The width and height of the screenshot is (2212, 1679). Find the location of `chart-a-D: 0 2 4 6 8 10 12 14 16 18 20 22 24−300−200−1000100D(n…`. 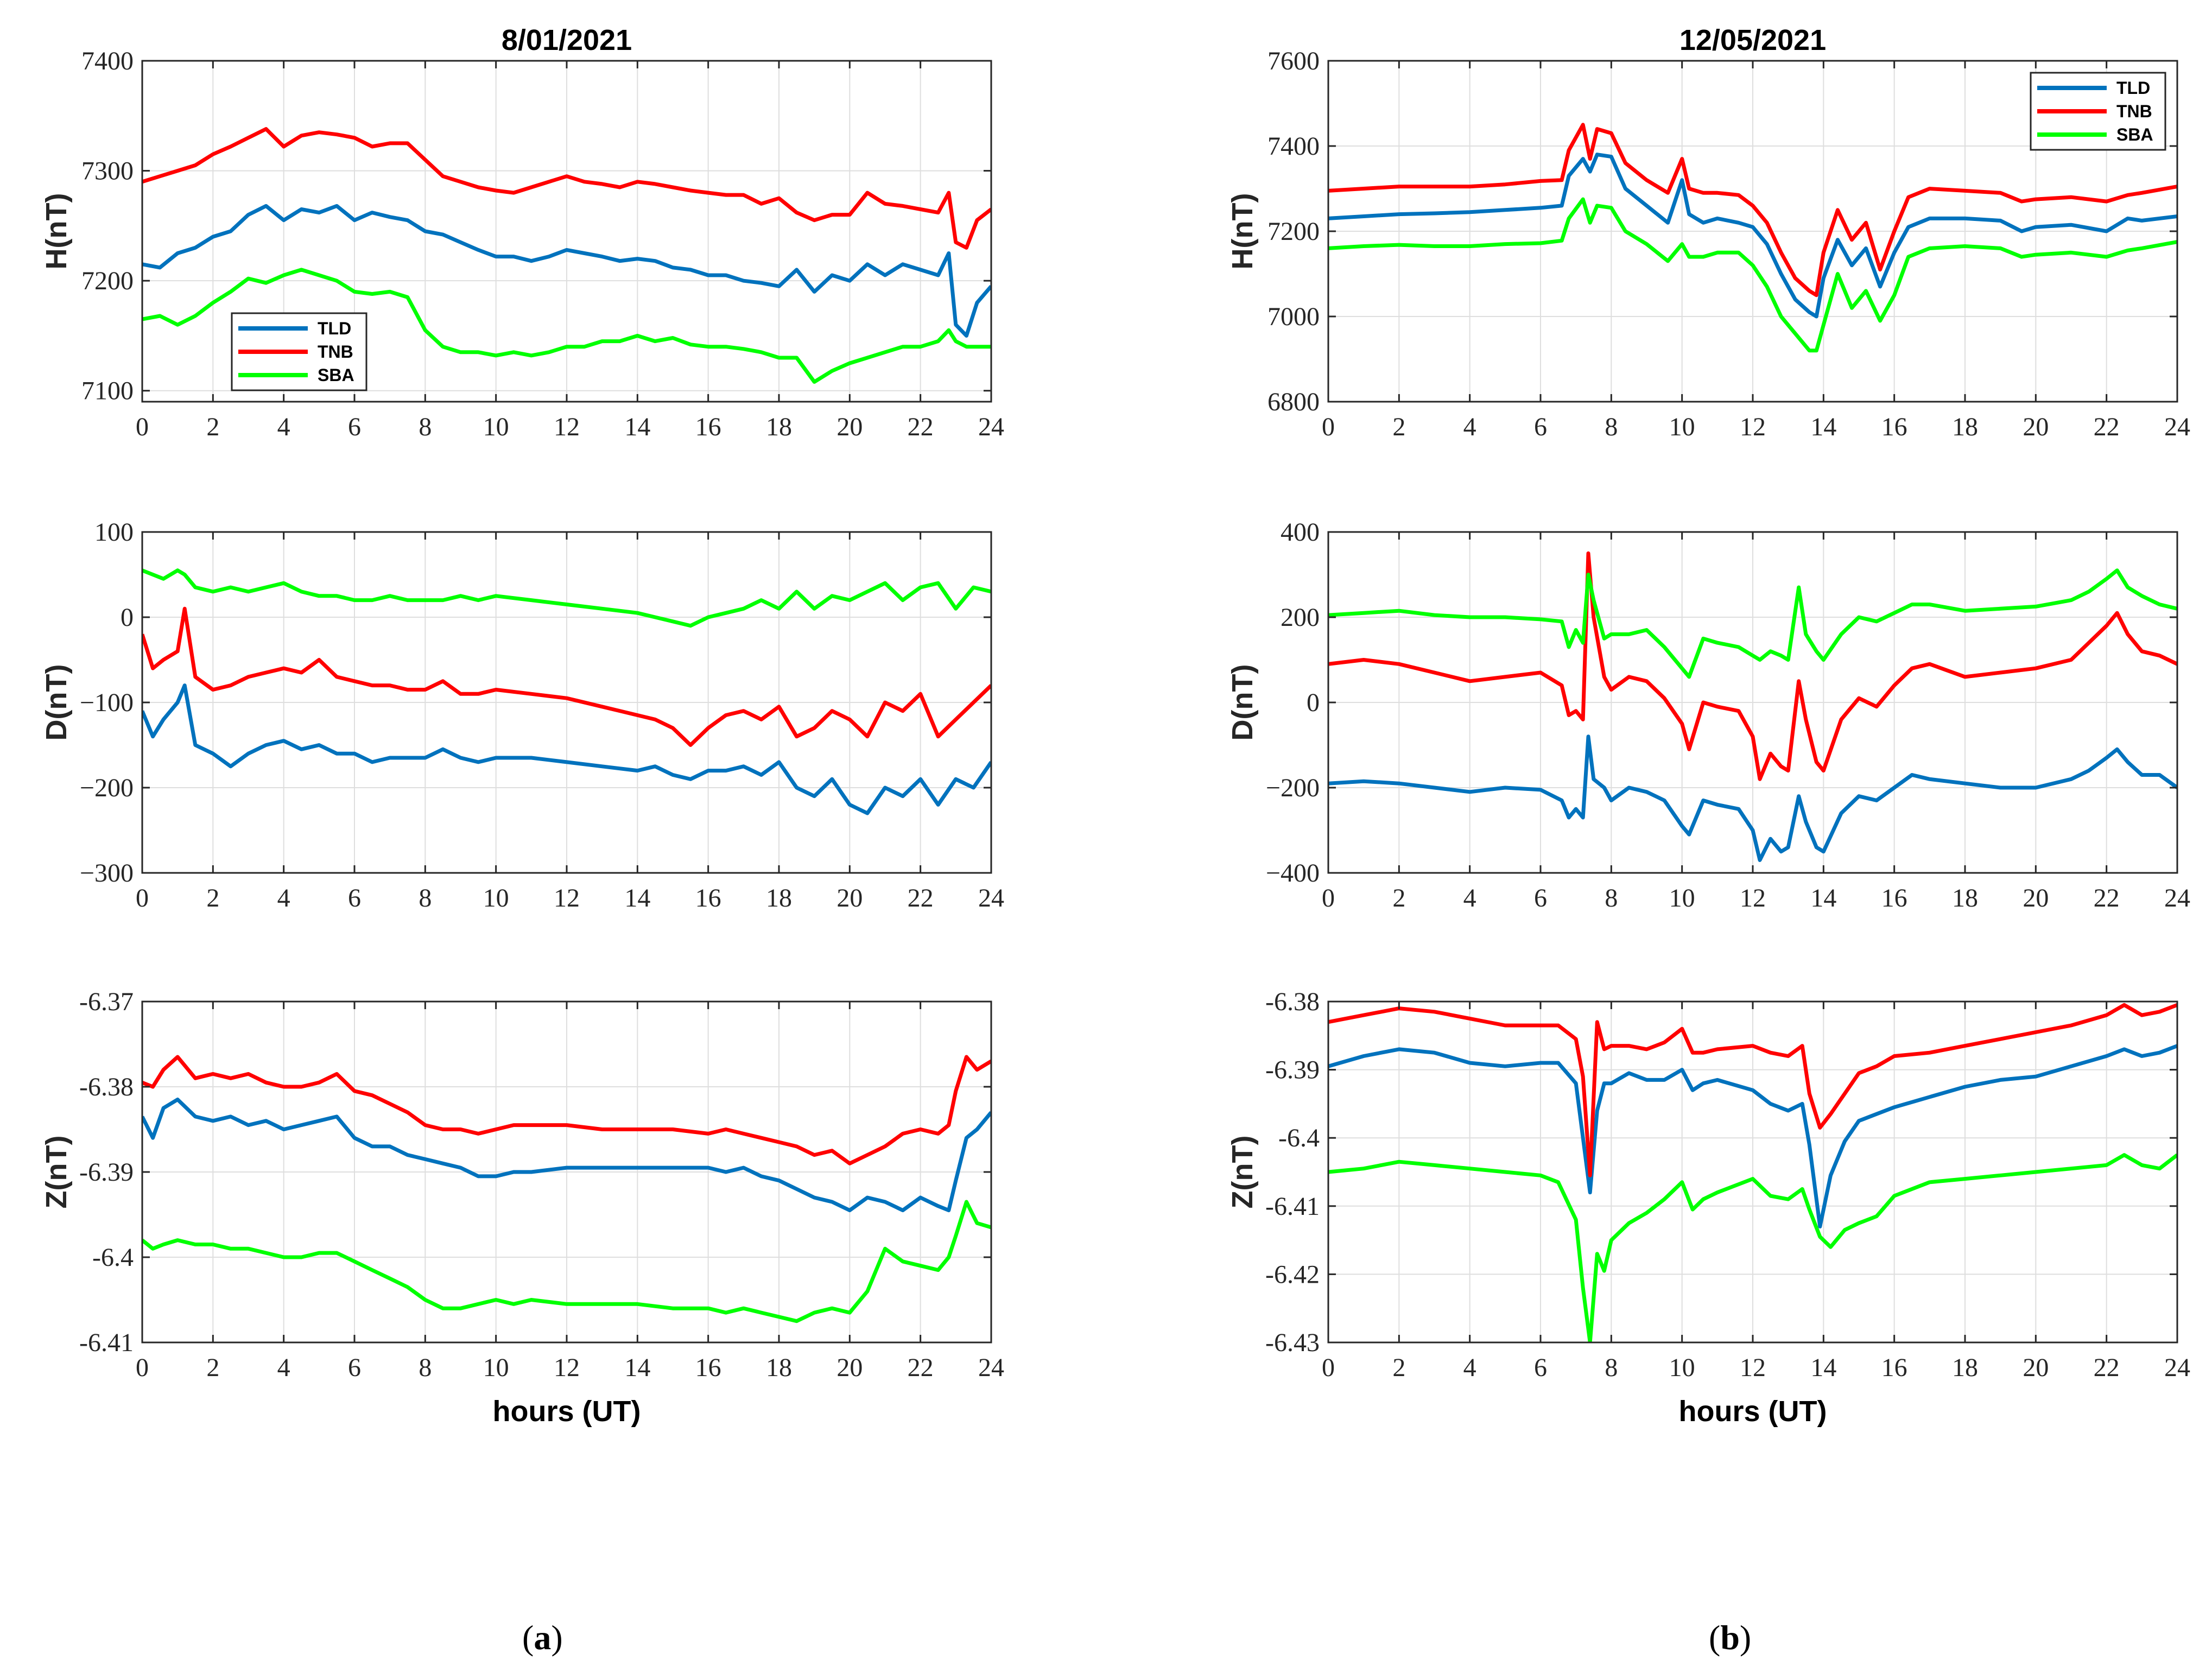

chart-a-D: 0 2 4 6 8 10 12 14 16 18 20 22 24−300−200−1000100D(n… is located at coordinates (522, 715).